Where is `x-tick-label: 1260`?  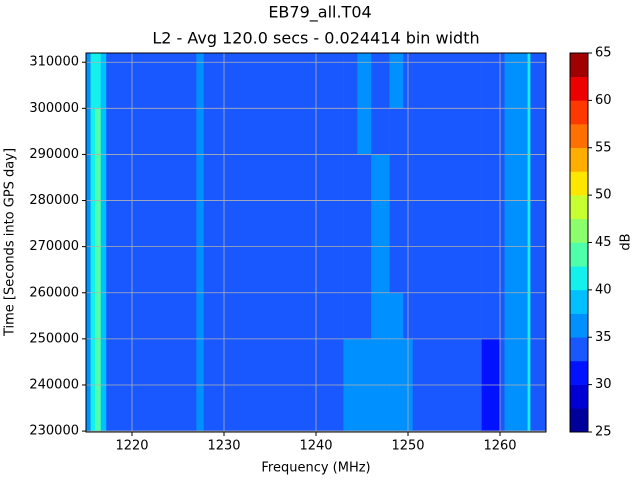 x-tick-label: 1260 is located at coordinates (499, 446).